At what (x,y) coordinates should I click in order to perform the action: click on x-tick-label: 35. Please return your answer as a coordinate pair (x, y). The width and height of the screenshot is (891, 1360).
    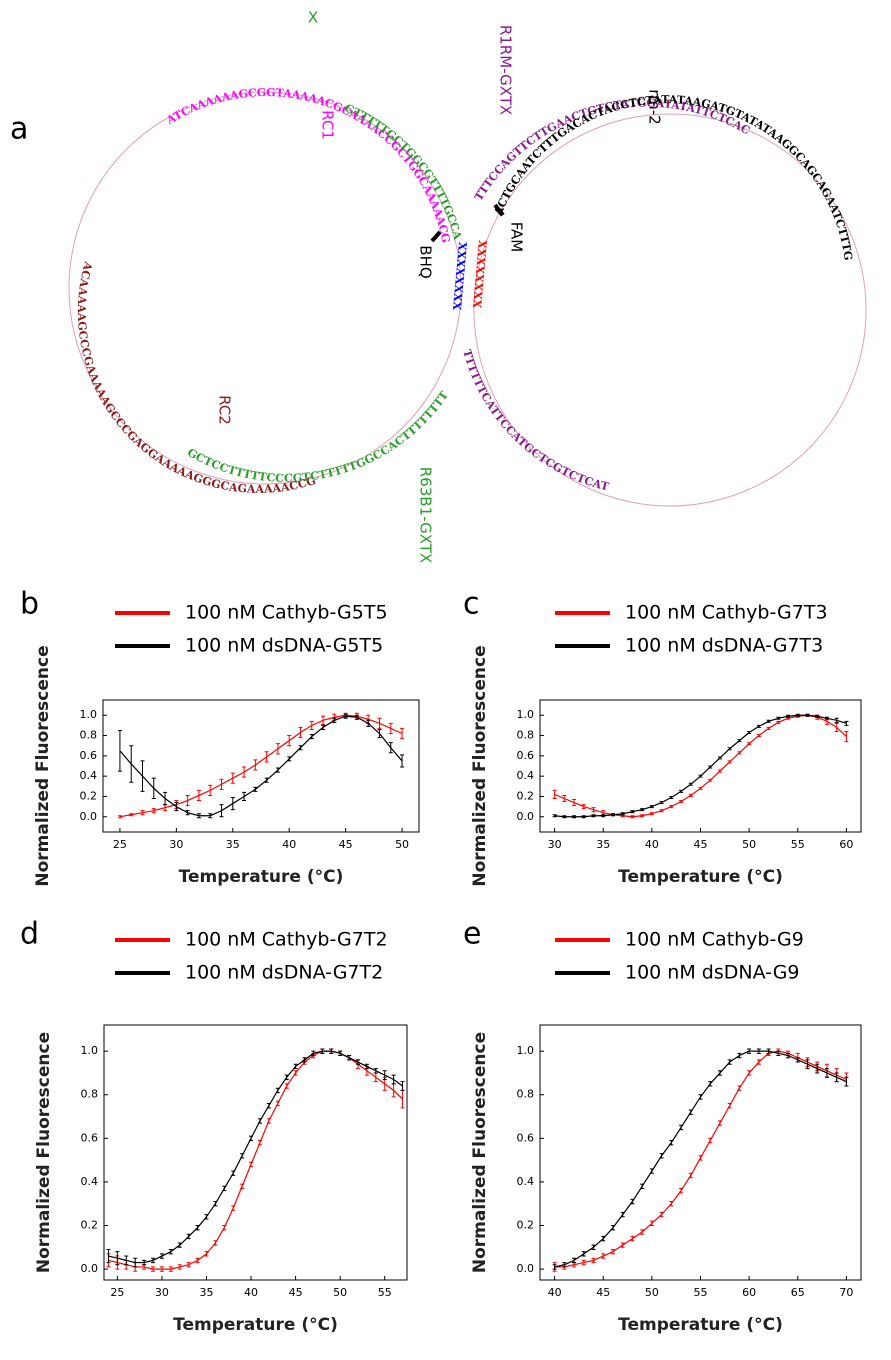
    Looking at the image, I should click on (206, 1292).